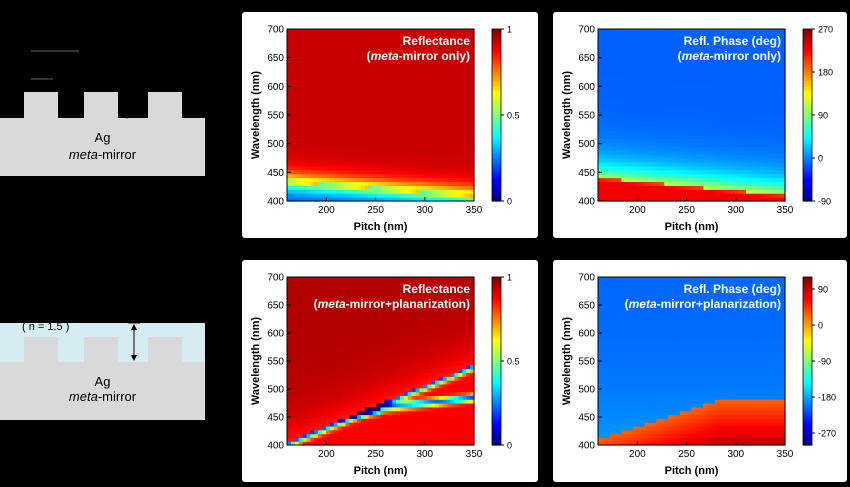  Describe the element at coordinates (586, 58) in the screenshot. I see `y-tick-label: 650` at that location.